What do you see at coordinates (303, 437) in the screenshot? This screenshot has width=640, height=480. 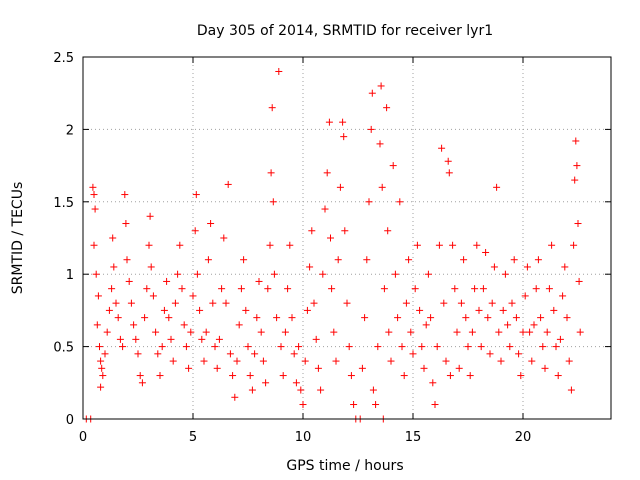 I see `x-tick-label: 10` at bounding box center [303, 437].